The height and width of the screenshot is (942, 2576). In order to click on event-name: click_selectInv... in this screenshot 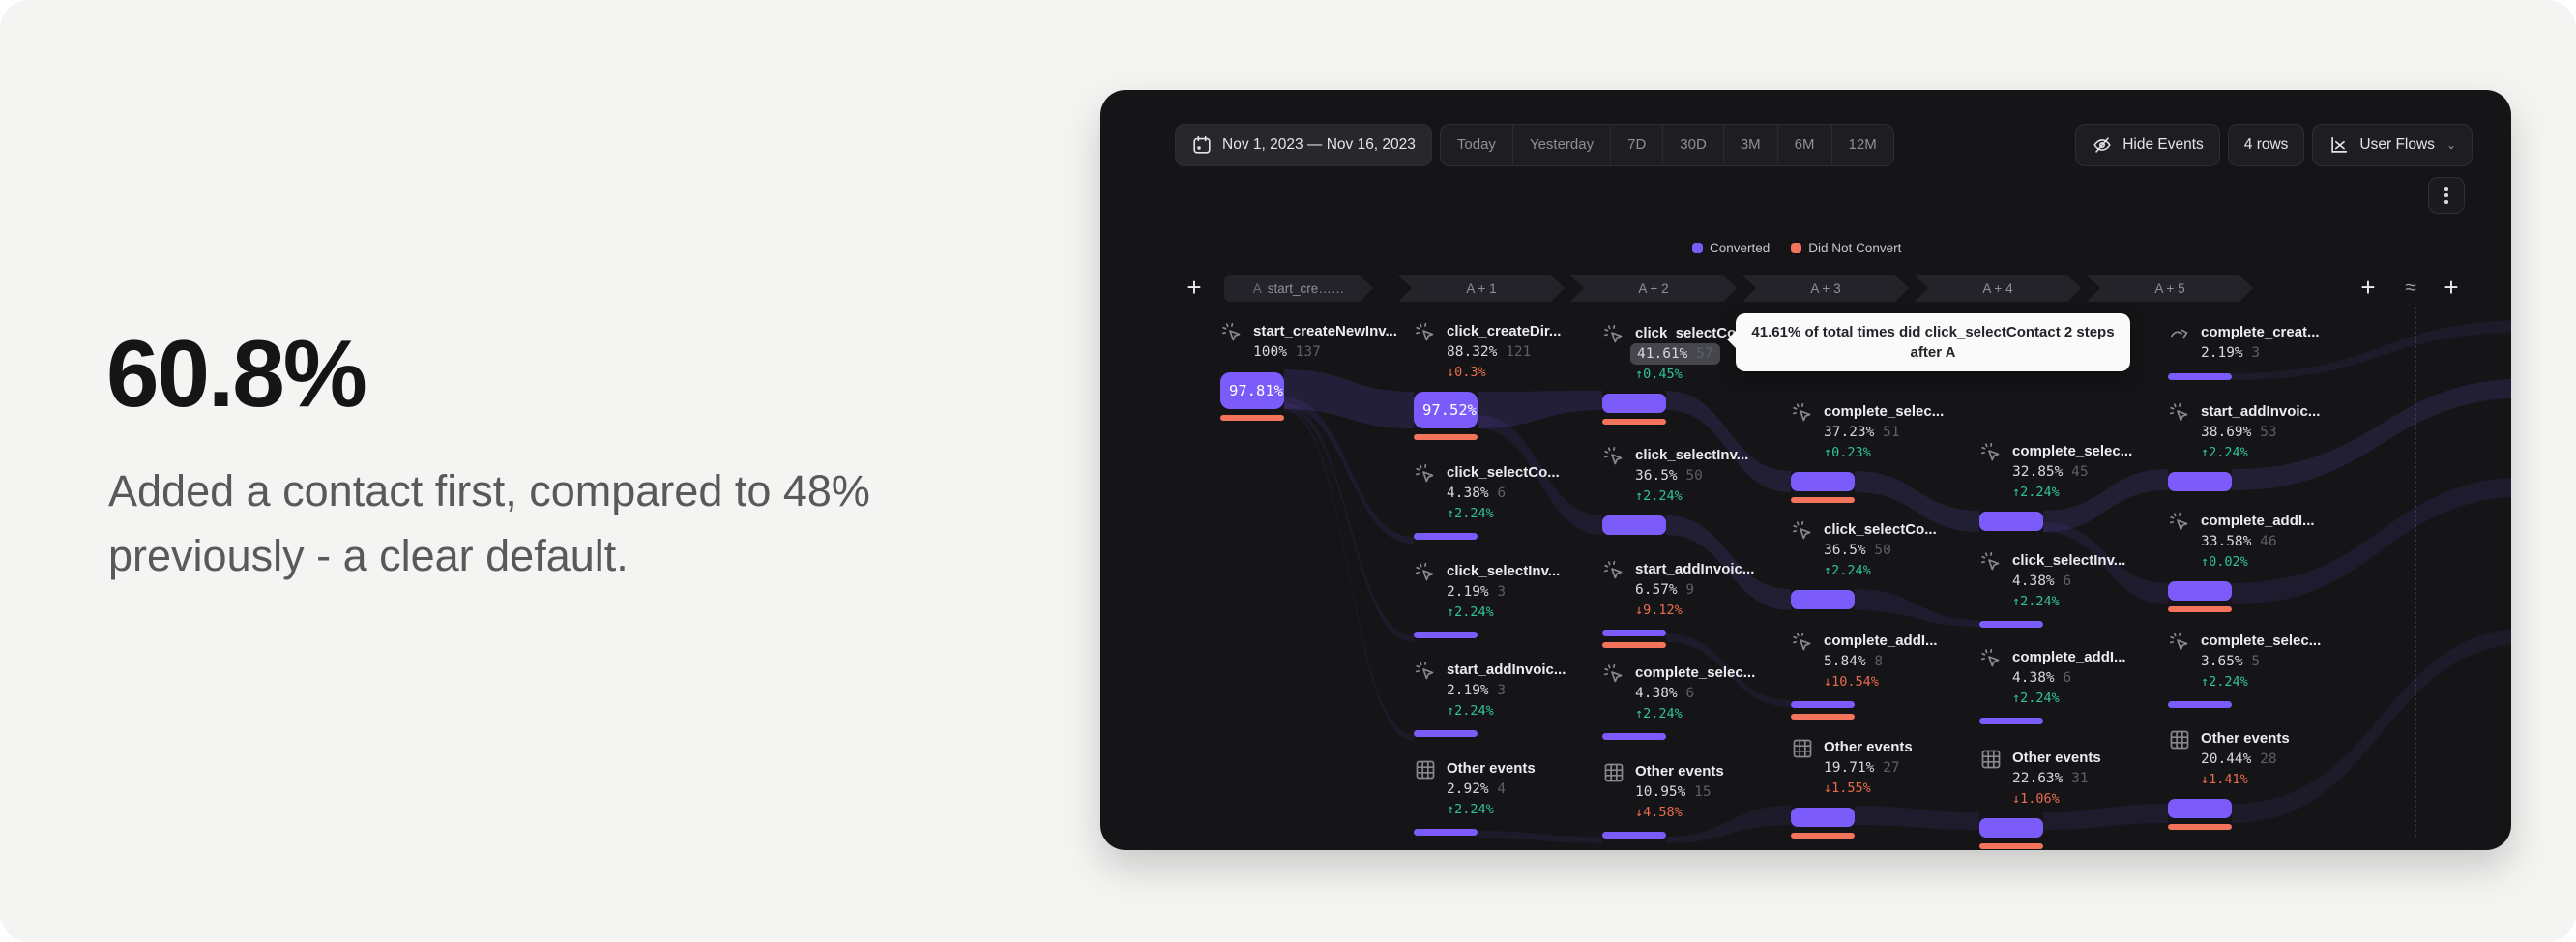, I will do `click(1504, 571)`.